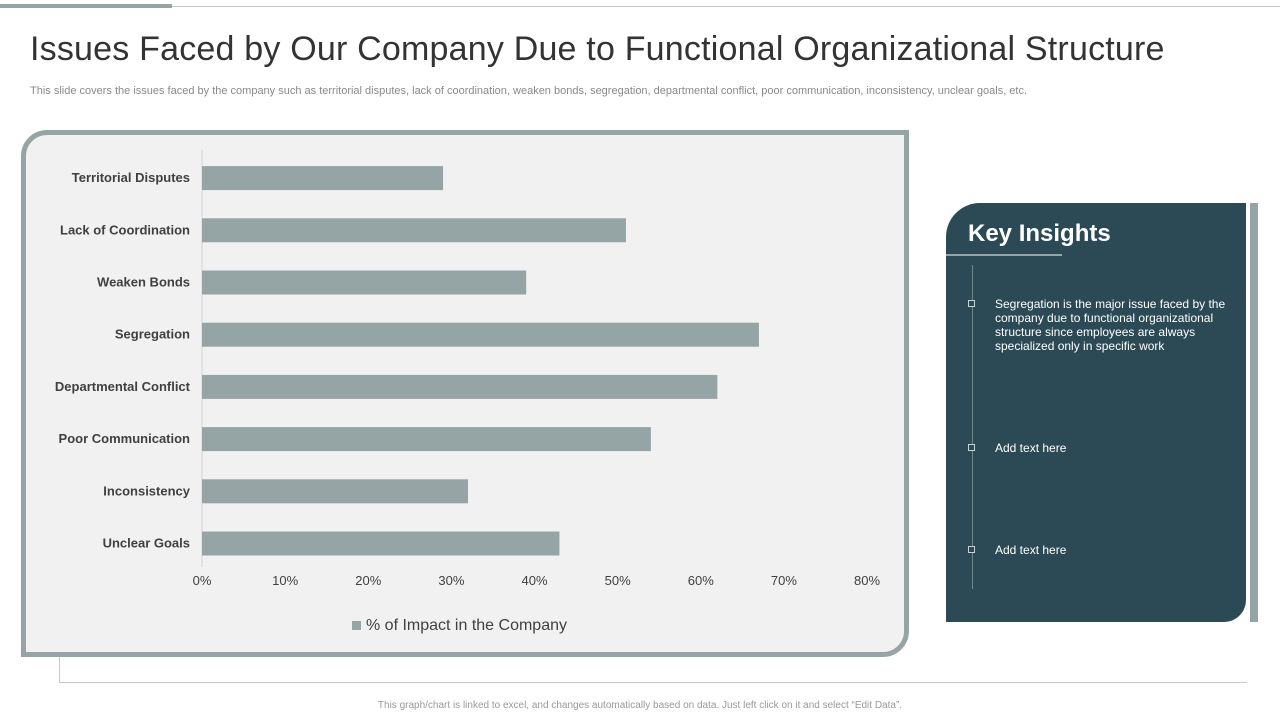  What do you see at coordinates (1004, 255) in the screenshot?
I see `key-insights-underline` at bounding box center [1004, 255].